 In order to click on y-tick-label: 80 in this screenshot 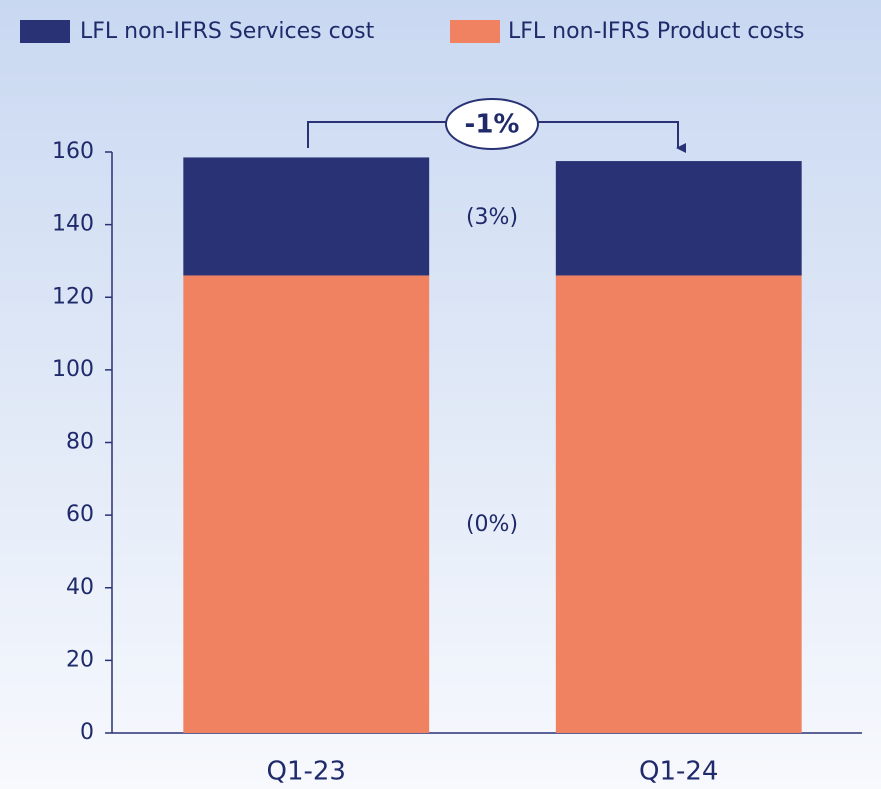, I will do `click(80, 442)`.